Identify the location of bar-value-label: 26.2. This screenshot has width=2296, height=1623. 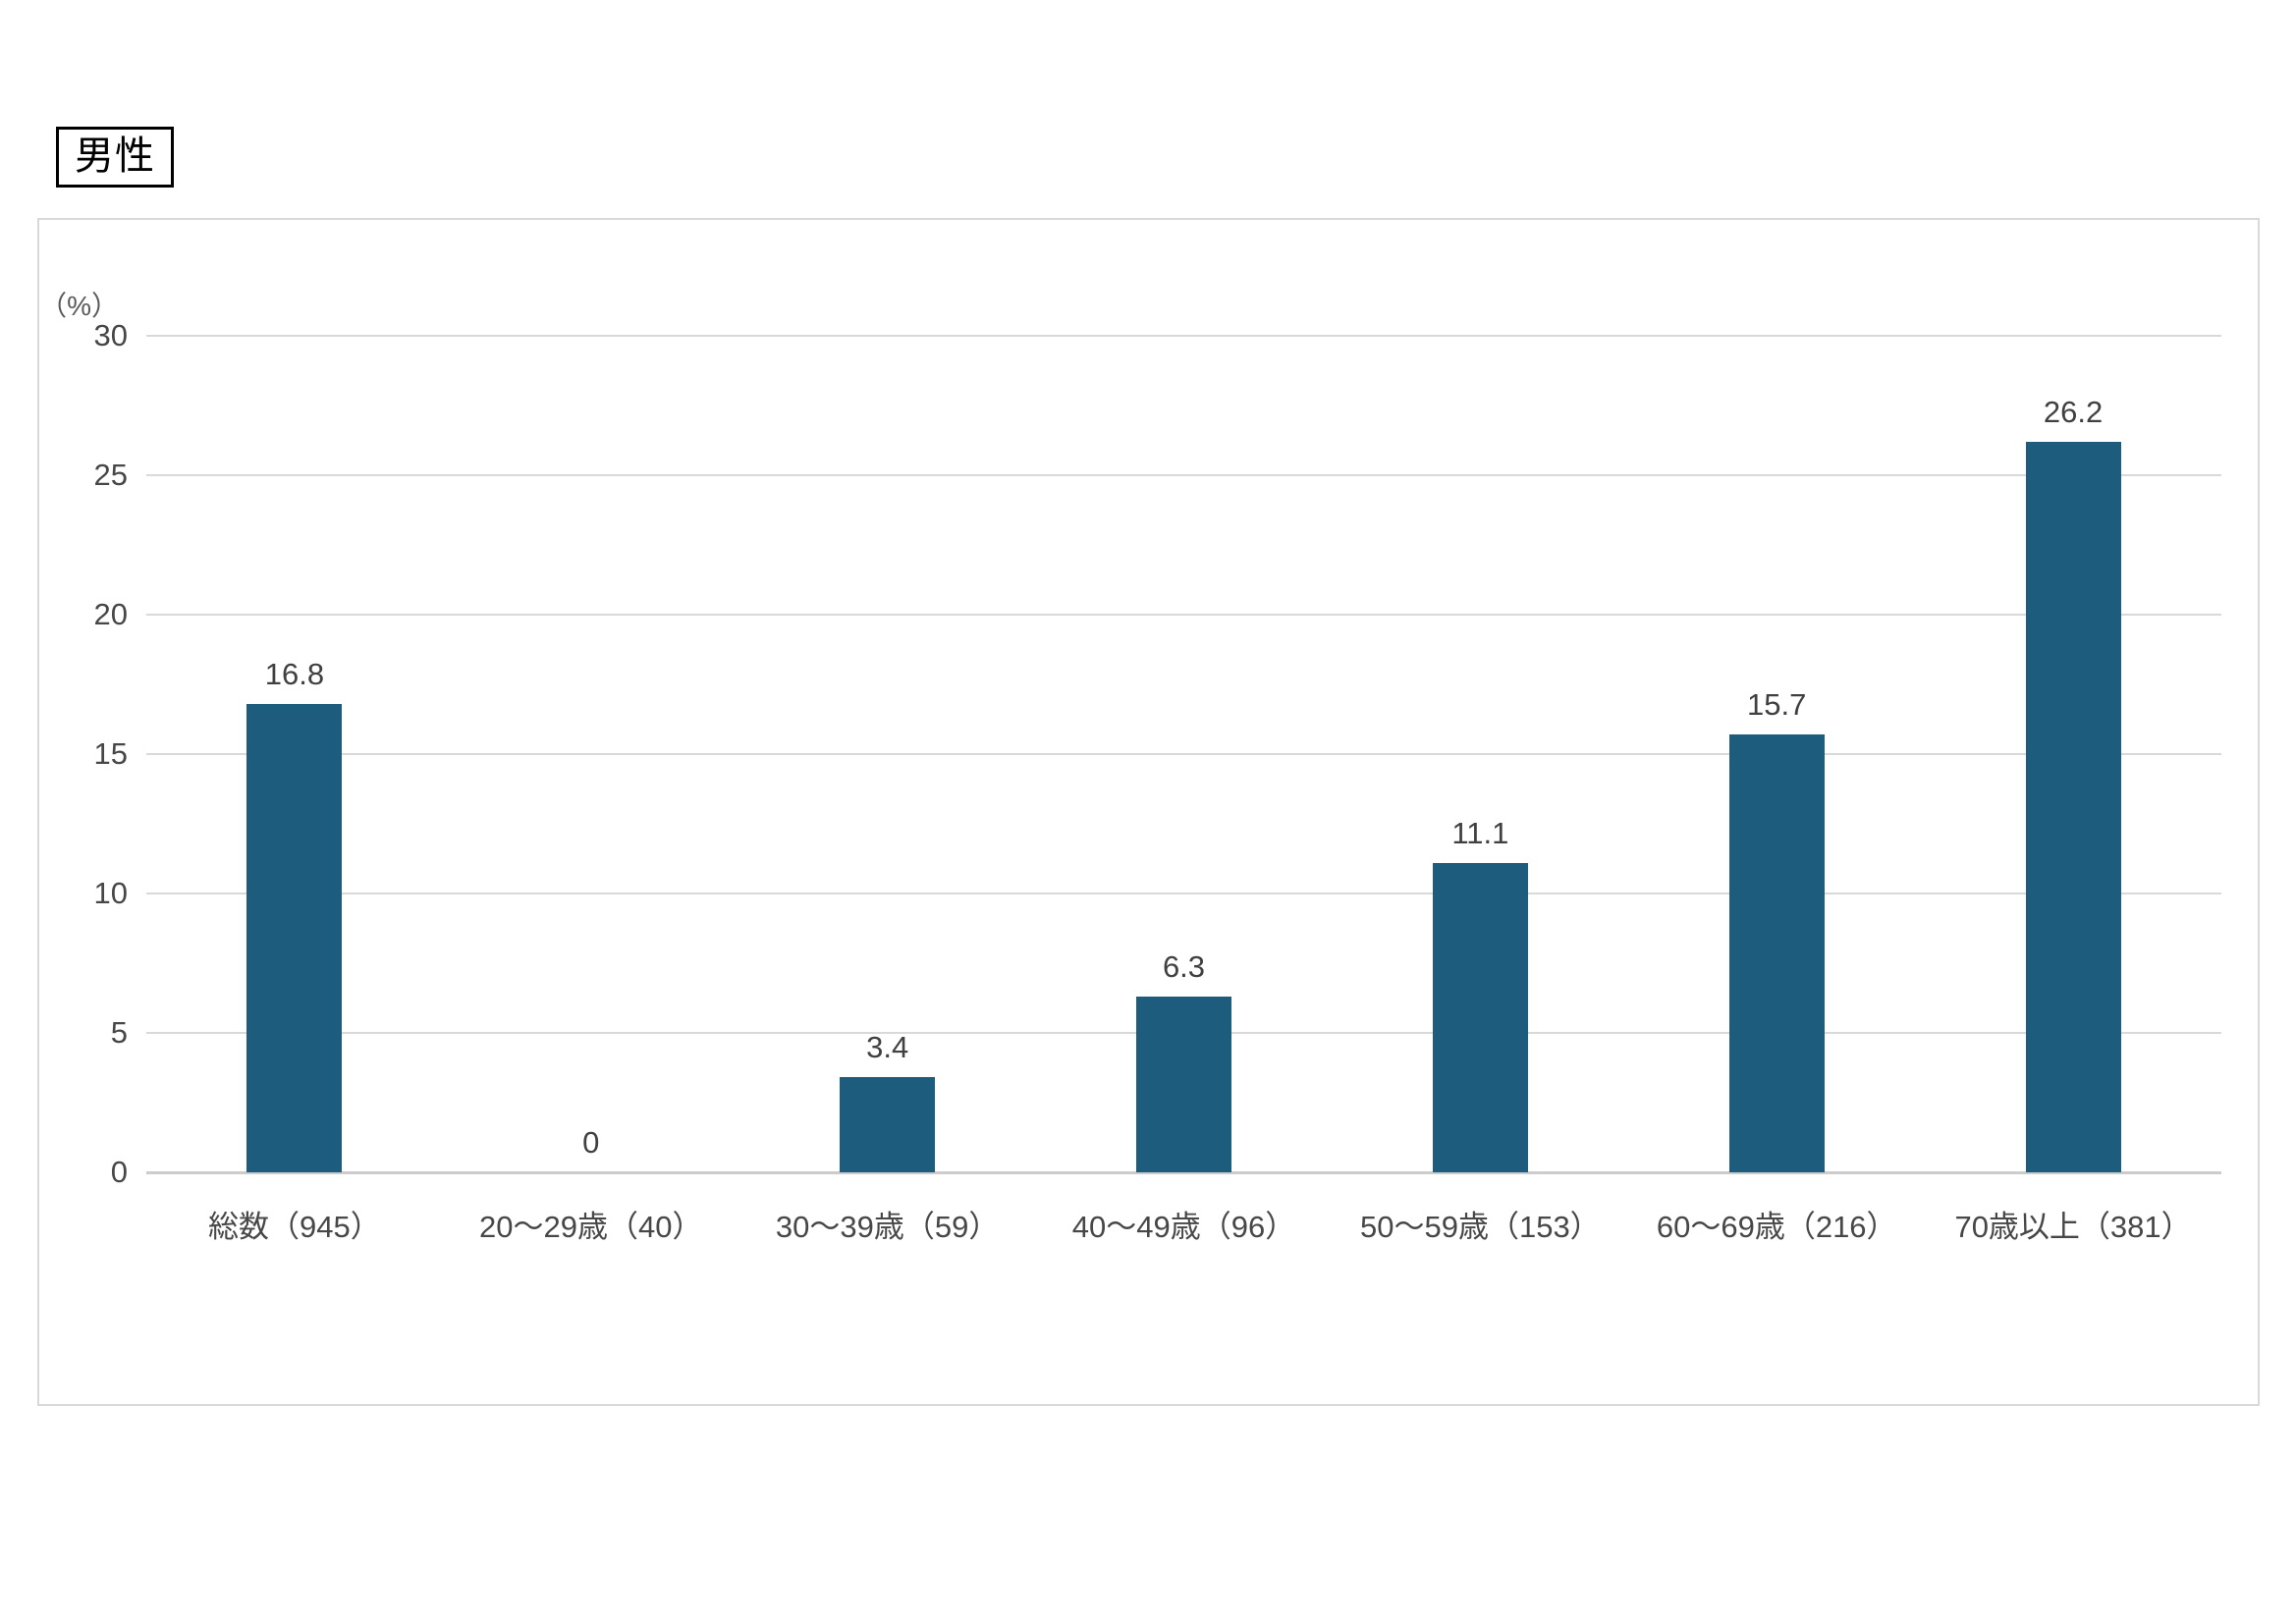
(2073, 412).